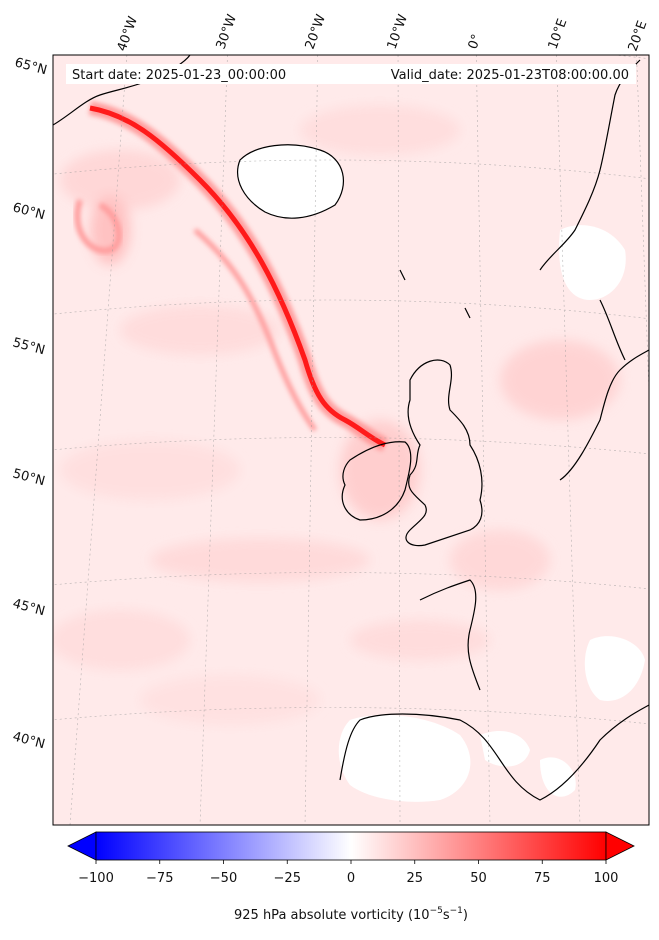  What do you see at coordinates (82, 846) in the screenshot?
I see `colorbar-extend-min` at bounding box center [82, 846].